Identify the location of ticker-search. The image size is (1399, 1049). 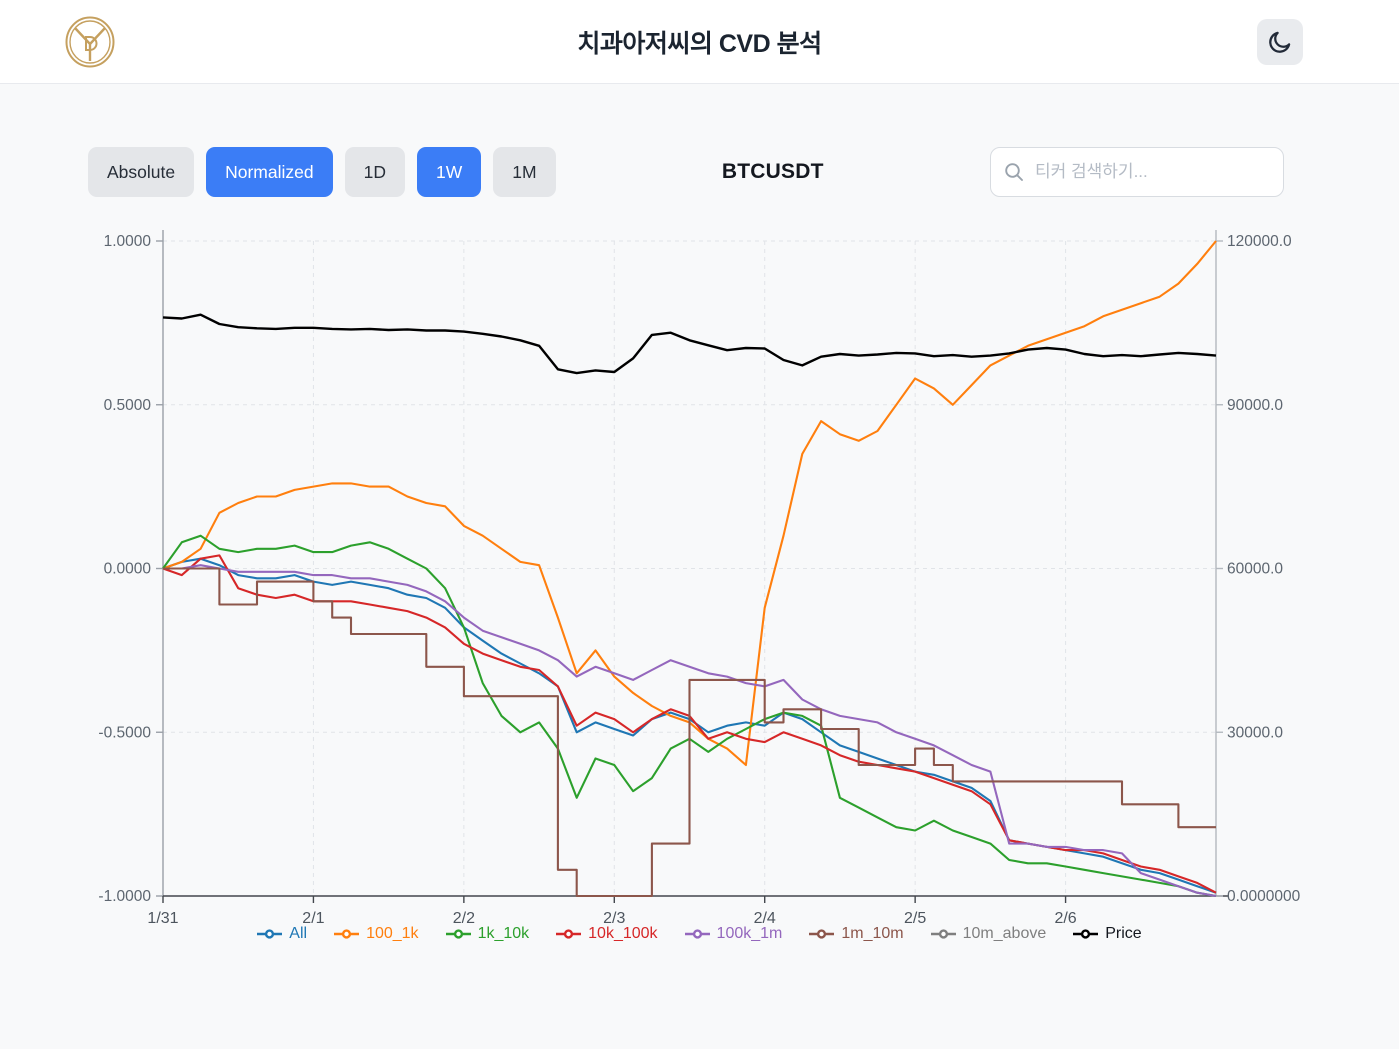
(1137, 172).